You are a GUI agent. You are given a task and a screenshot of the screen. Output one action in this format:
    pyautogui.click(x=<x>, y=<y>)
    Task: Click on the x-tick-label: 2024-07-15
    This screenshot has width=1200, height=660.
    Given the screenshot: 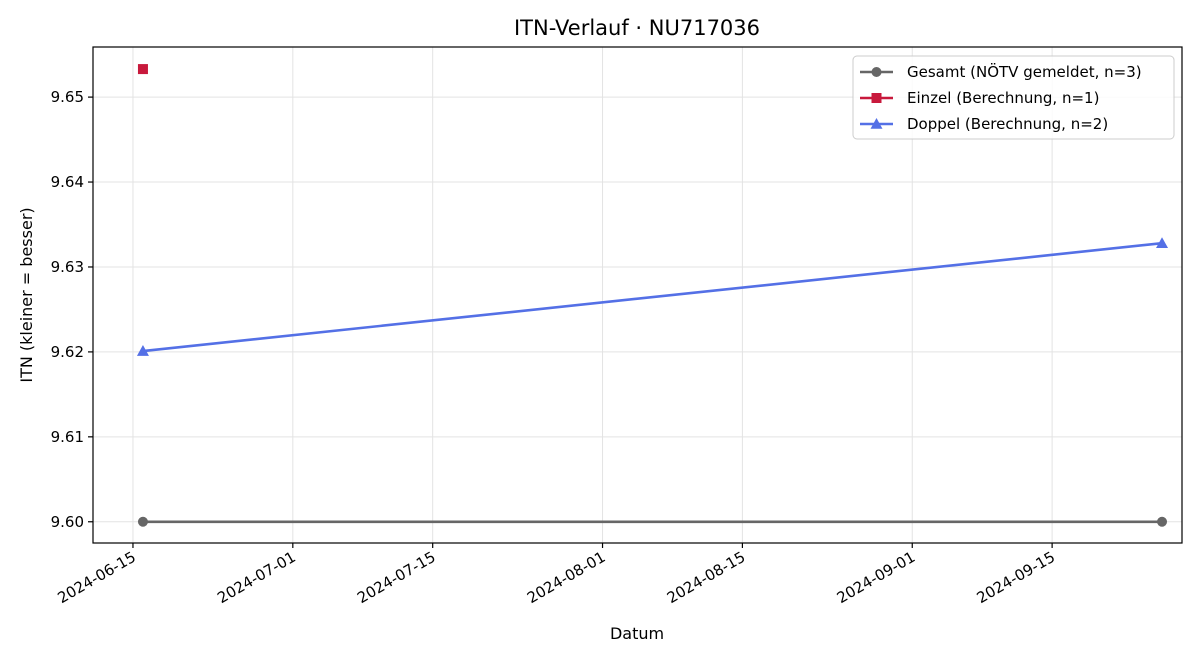 What is the action you would take?
    pyautogui.click(x=396, y=577)
    